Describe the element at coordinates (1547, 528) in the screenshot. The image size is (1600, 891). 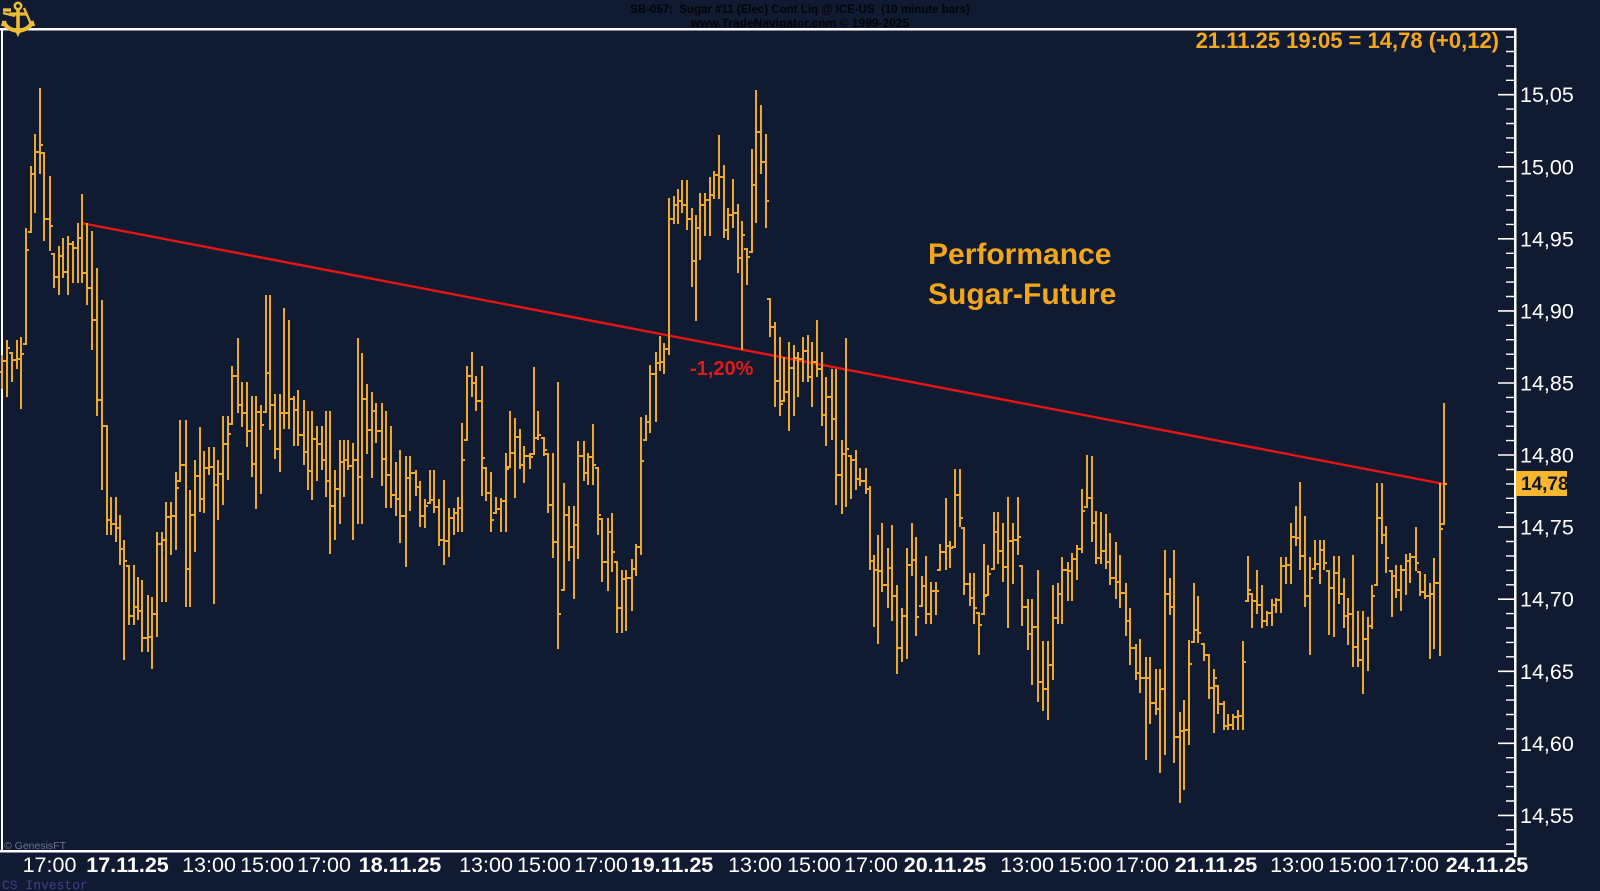
I see `svg-text: 14,75` at that location.